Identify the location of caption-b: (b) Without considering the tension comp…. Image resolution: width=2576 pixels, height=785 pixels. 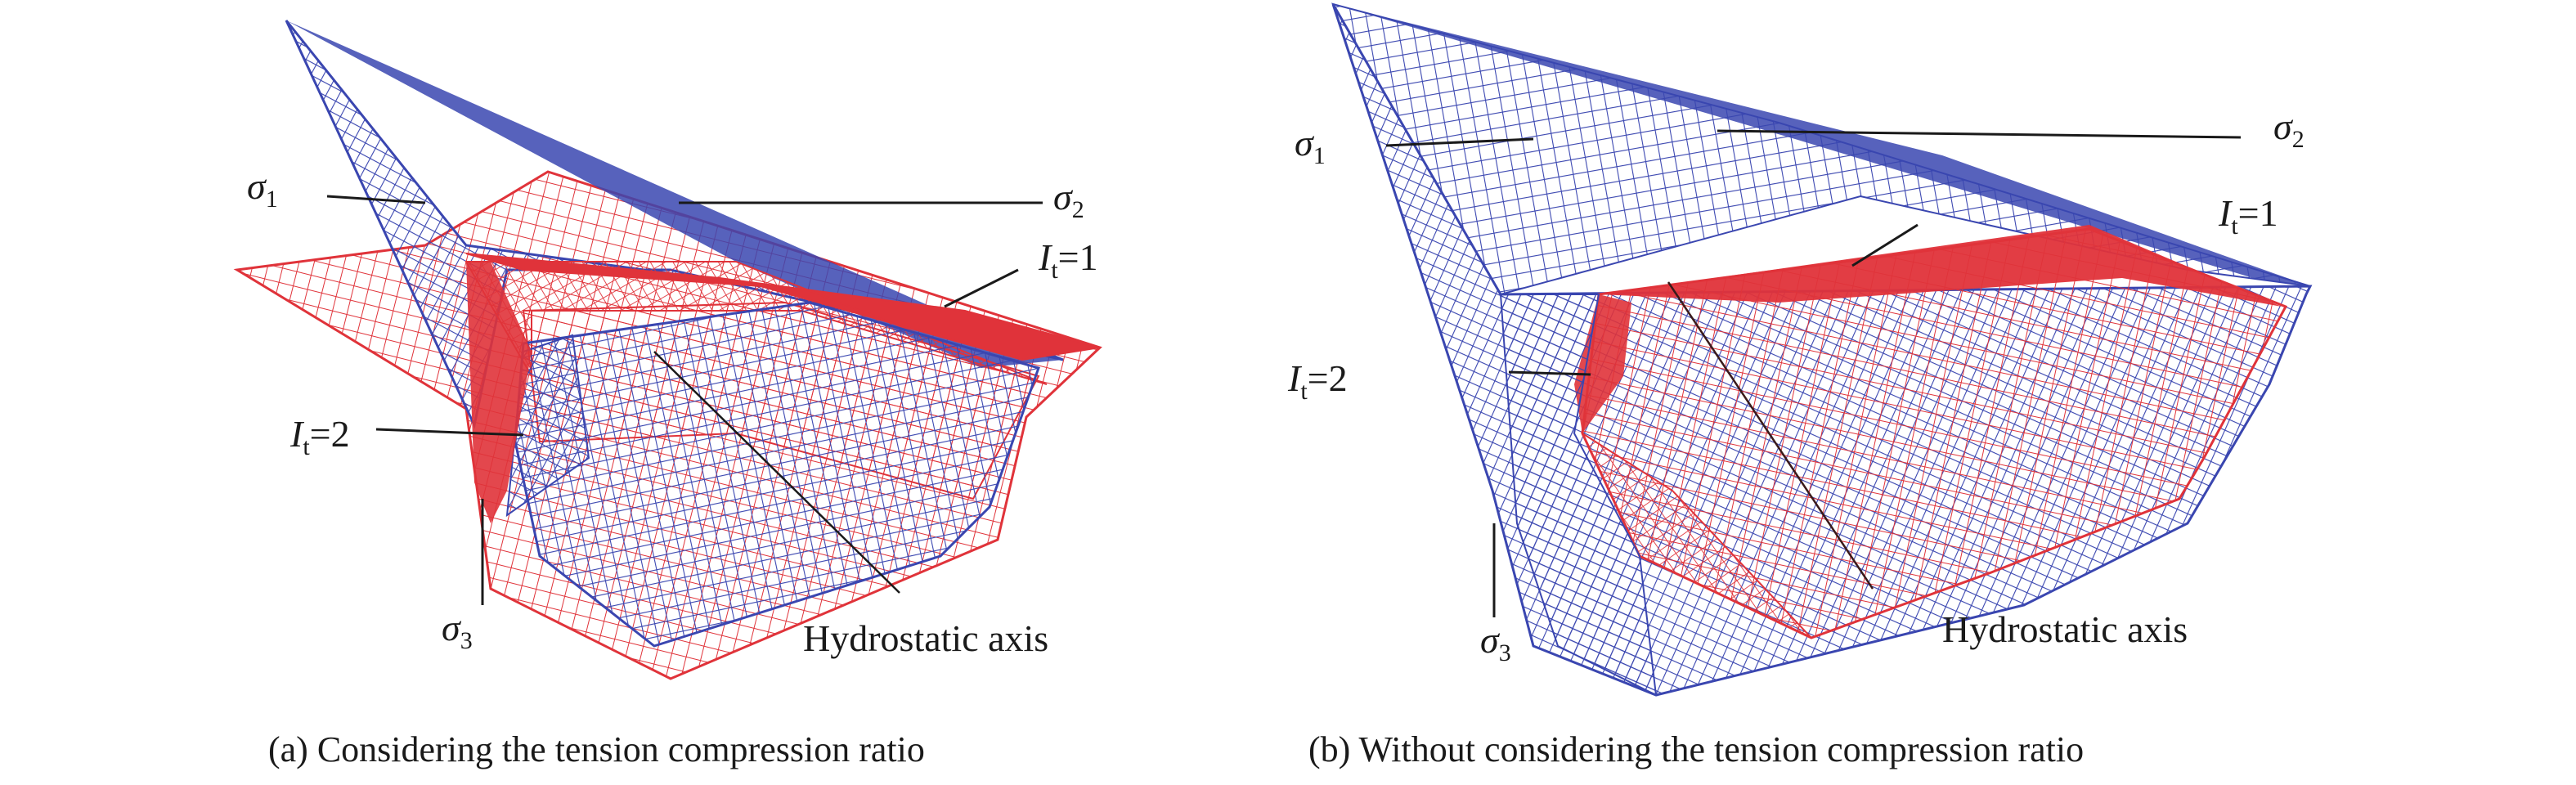
(1696, 749).